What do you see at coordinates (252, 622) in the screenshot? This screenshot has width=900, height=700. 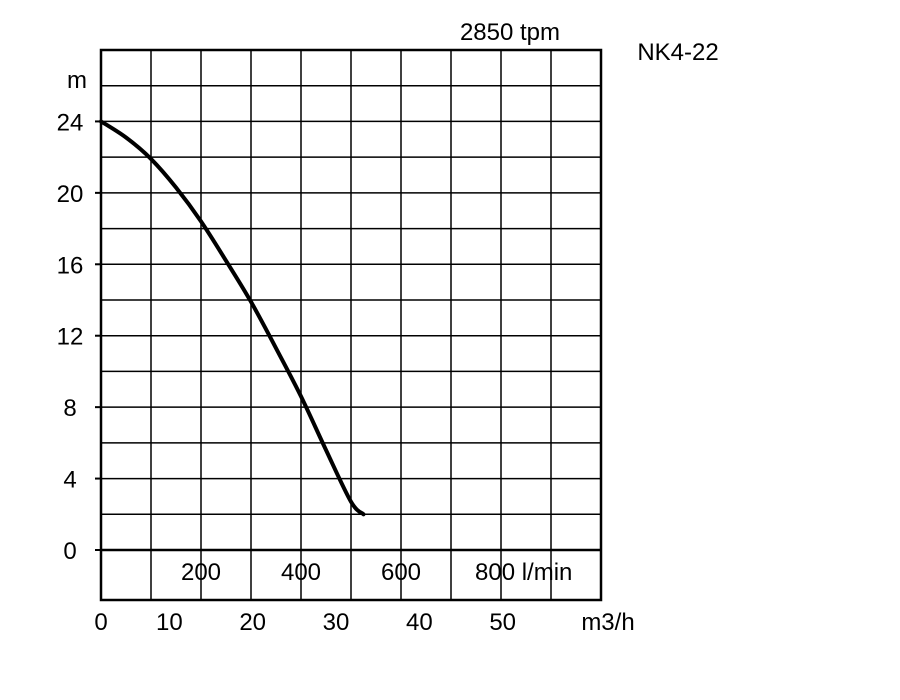 I see `x-tick-label-m3h: 20` at bounding box center [252, 622].